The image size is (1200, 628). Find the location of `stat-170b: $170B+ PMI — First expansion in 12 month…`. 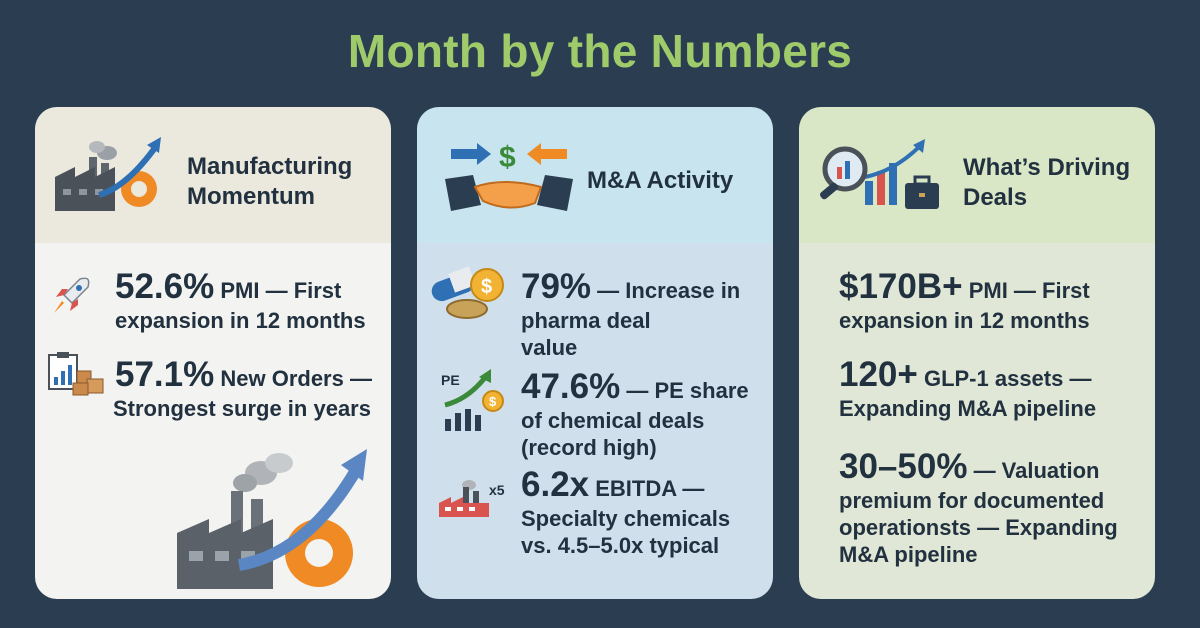

stat-170b: $170B+ PMI — First expansion in 12 month… is located at coordinates (964, 300).